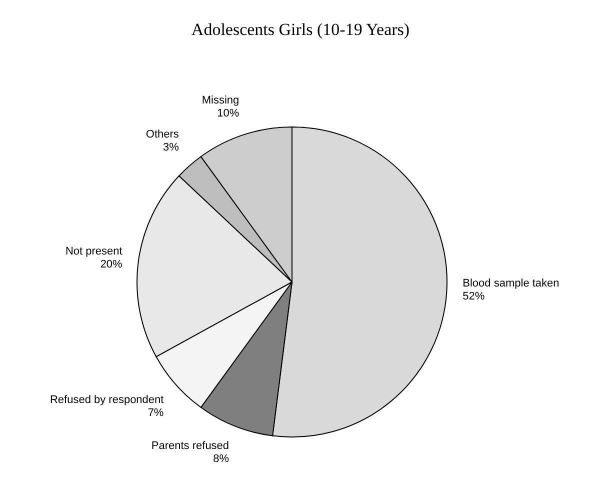  I want to click on slice-label: Not present, so click(93, 252).